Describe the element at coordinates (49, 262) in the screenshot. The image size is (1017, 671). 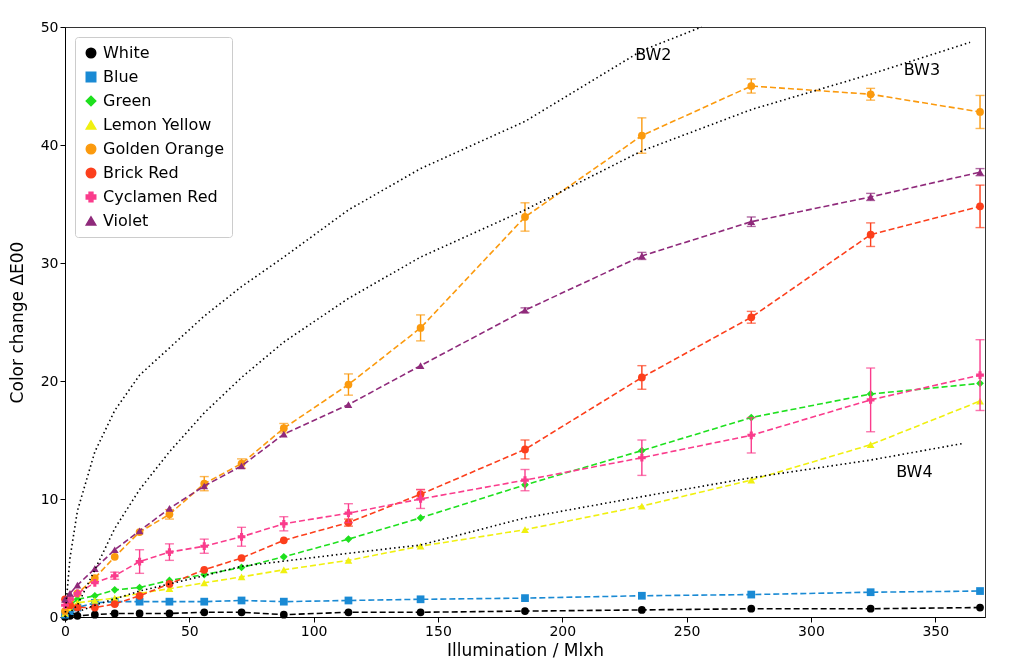
I see `y-tick-label: 30` at that location.